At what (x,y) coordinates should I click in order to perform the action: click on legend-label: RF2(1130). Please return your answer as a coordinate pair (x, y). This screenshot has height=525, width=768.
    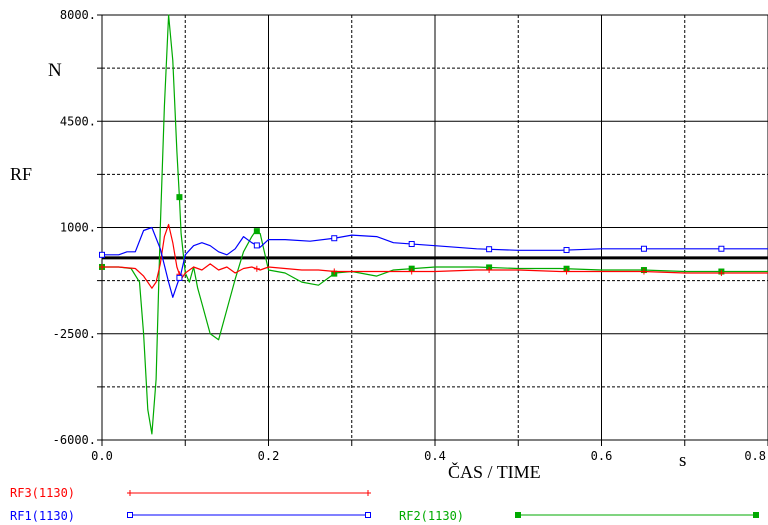
    Looking at the image, I should click on (431, 516).